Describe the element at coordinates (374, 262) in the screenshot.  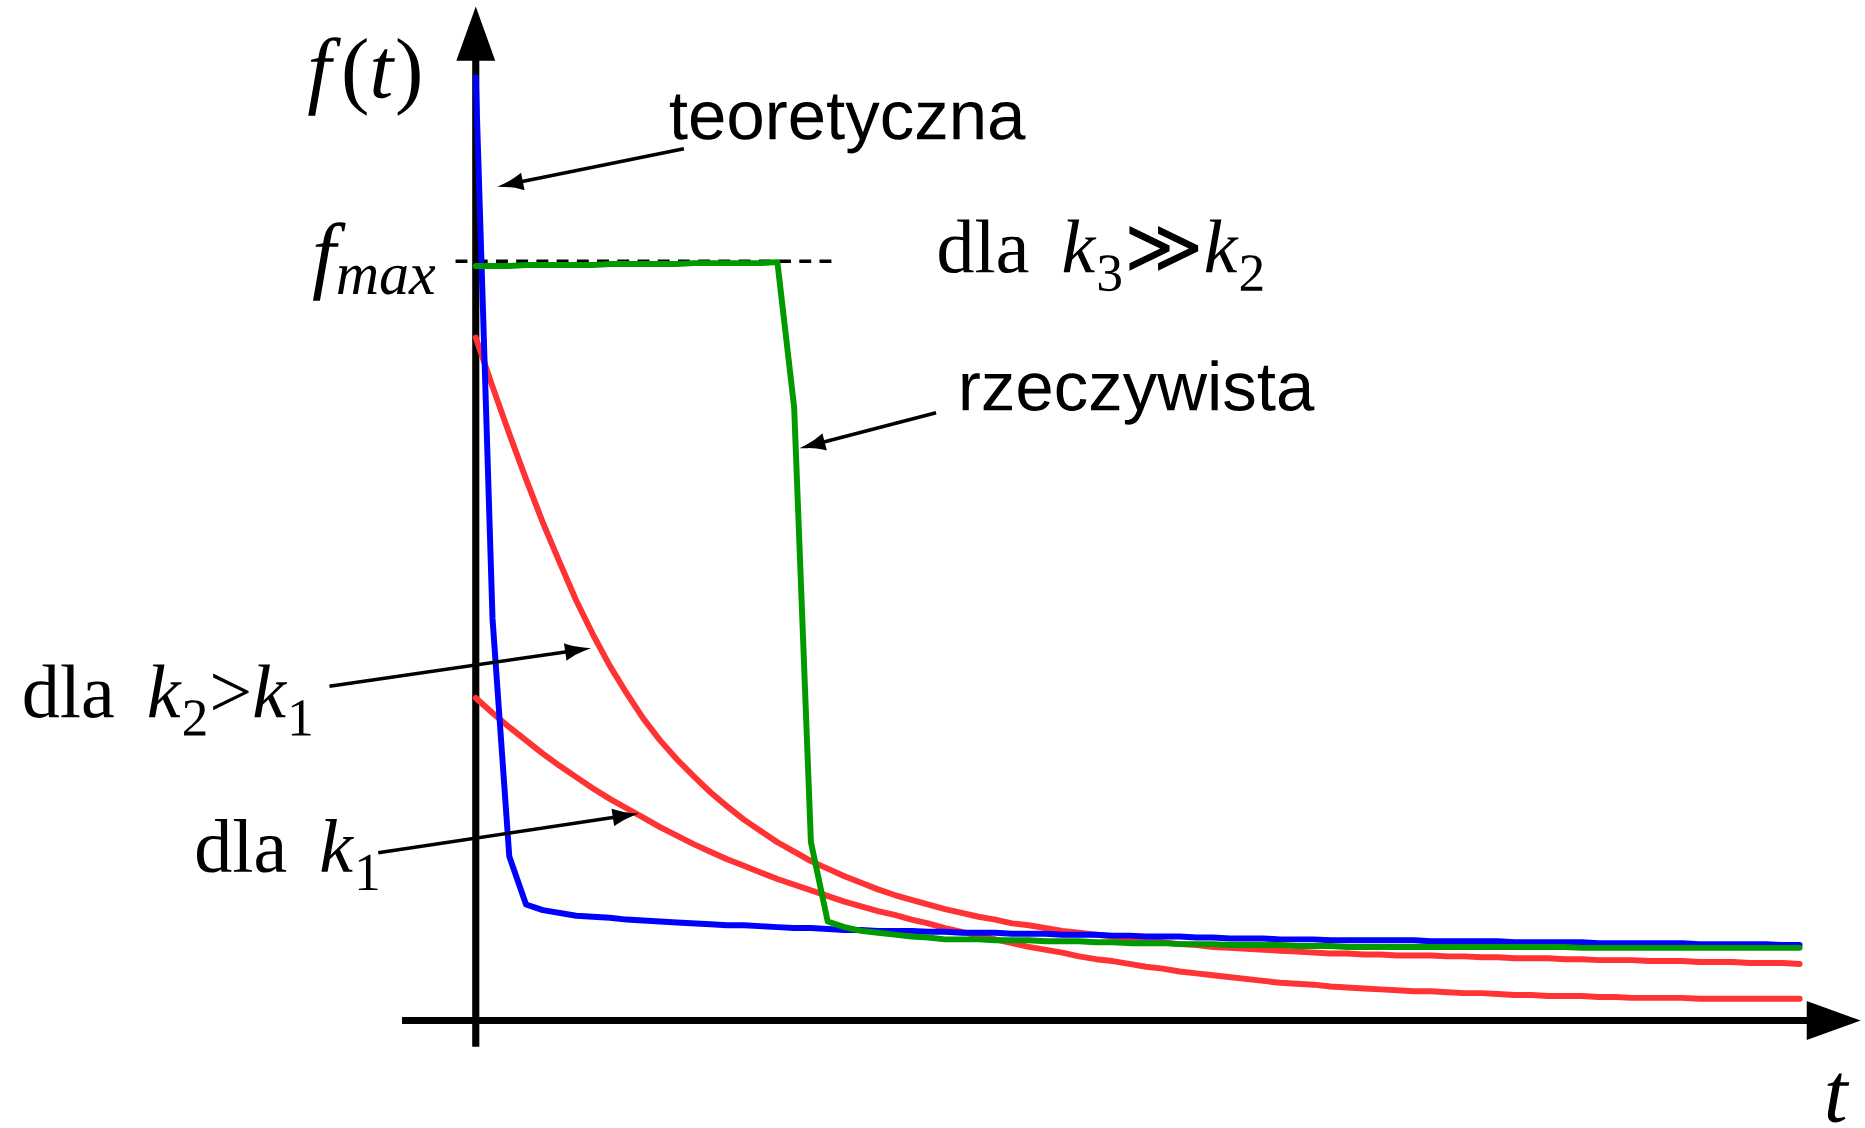
I see `ref-line-label: f$_{max}$` at that location.